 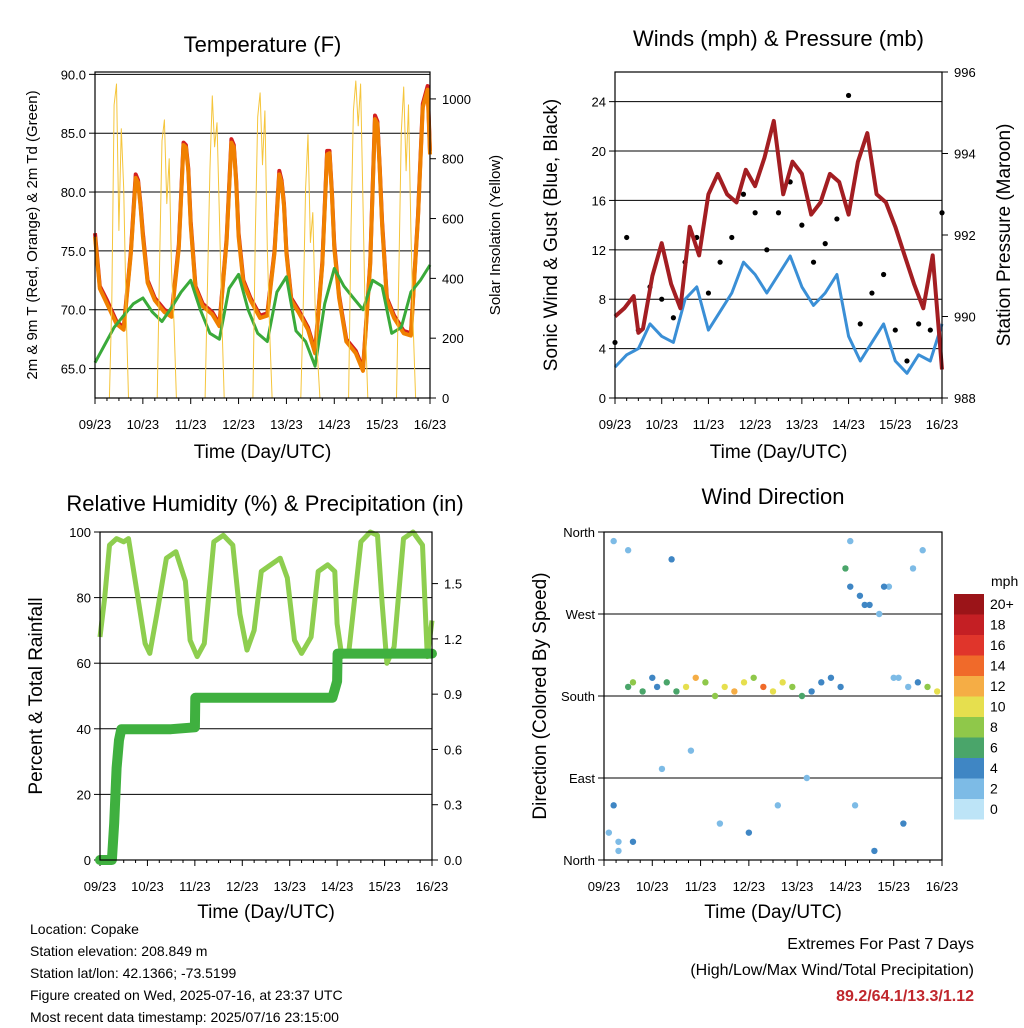 What do you see at coordinates (73, 74) in the screenshot?
I see `y-tick-label: 90.0` at bounding box center [73, 74].